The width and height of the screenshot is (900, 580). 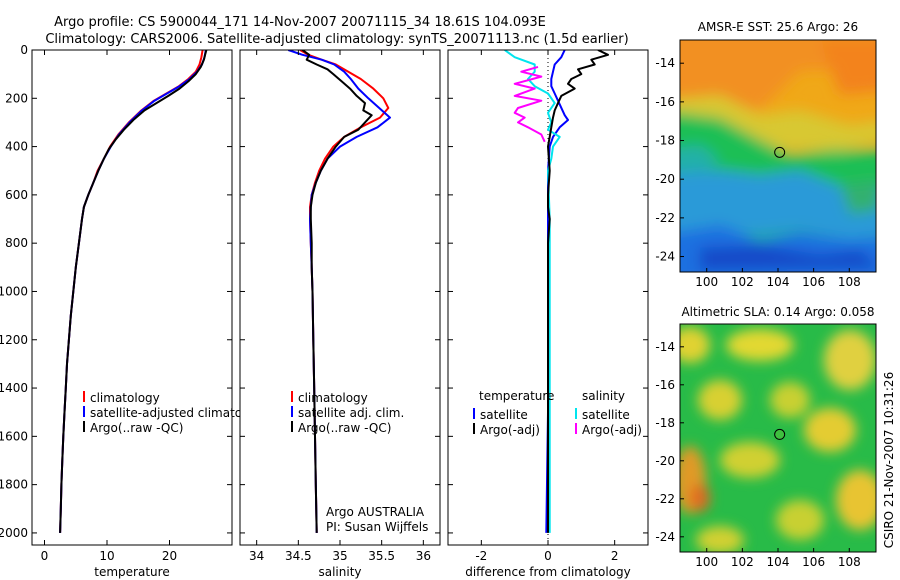 What do you see at coordinates (16, 98) in the screenshot?
I see `depth-tick-label: 200` at bounding box center [16, 98].